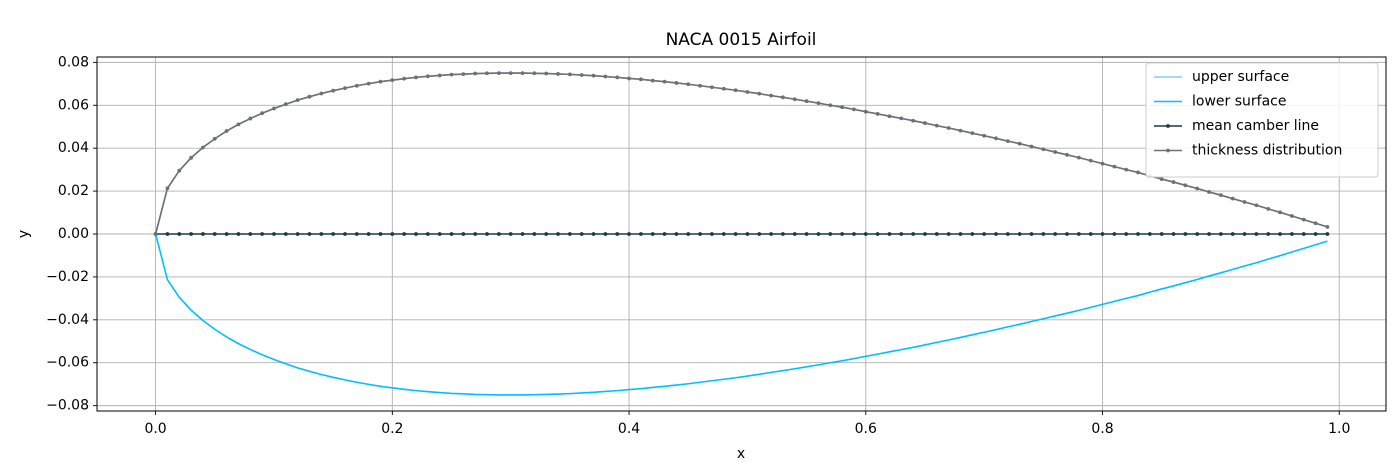 This screenshot has height=464, width=1400. What do you see at coordinates (67, 277) in the screenshot?
I see `y-tick-label: −0.02` at bounding box center [67, 277].